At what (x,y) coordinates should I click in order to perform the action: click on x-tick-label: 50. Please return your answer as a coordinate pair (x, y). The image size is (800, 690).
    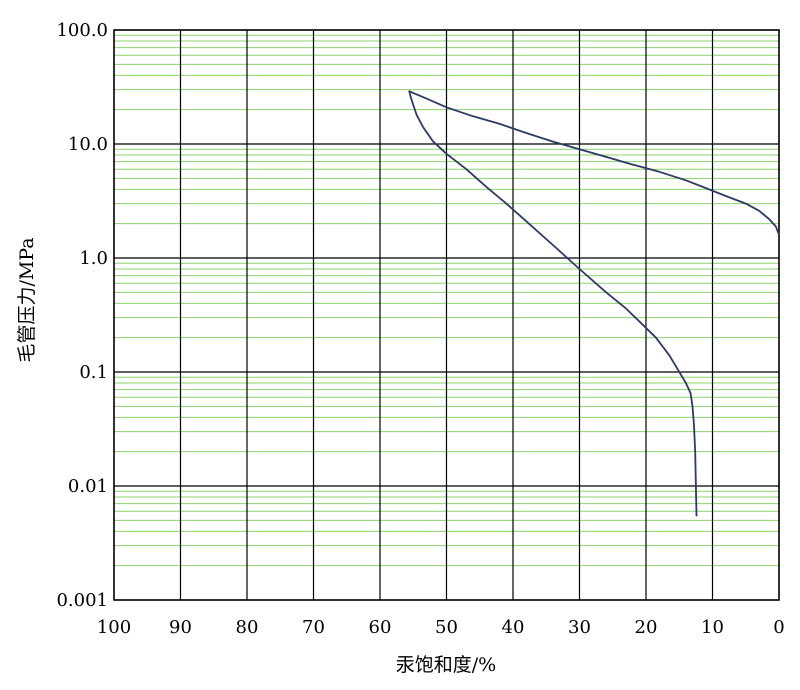
    Looking at the image, I should click on (446, 627).